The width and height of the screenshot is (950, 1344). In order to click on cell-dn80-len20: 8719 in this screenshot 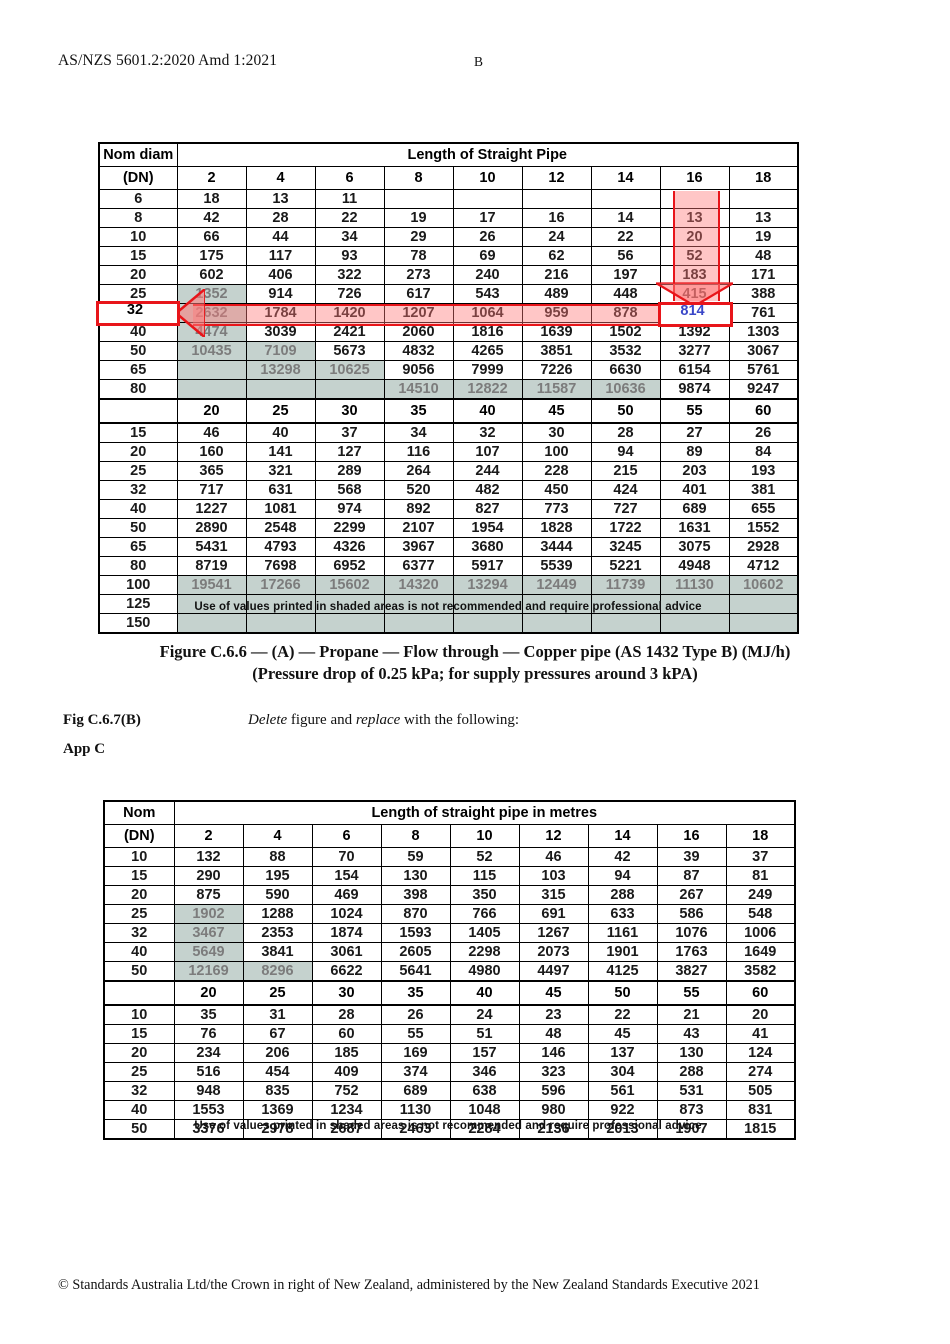, I will do `click(211, 566)`.